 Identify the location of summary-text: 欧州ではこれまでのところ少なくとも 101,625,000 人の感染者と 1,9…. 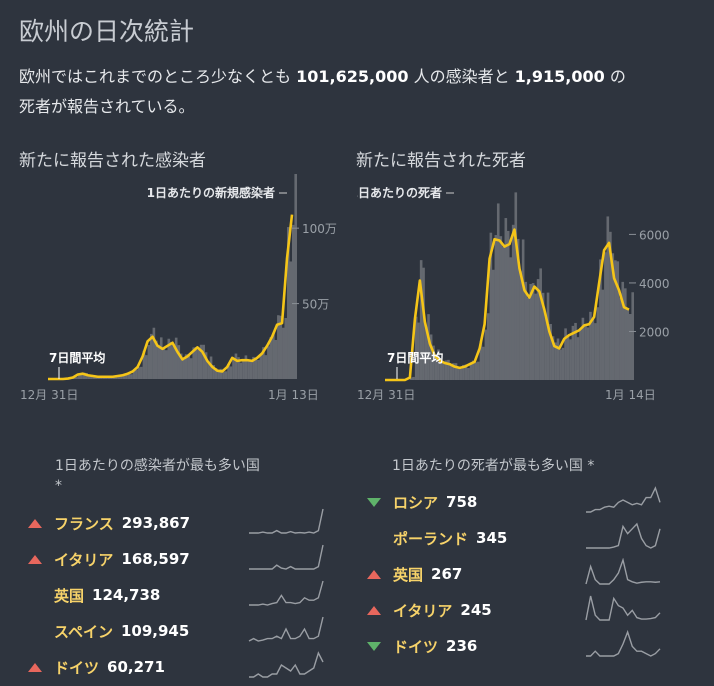
(359, 92).